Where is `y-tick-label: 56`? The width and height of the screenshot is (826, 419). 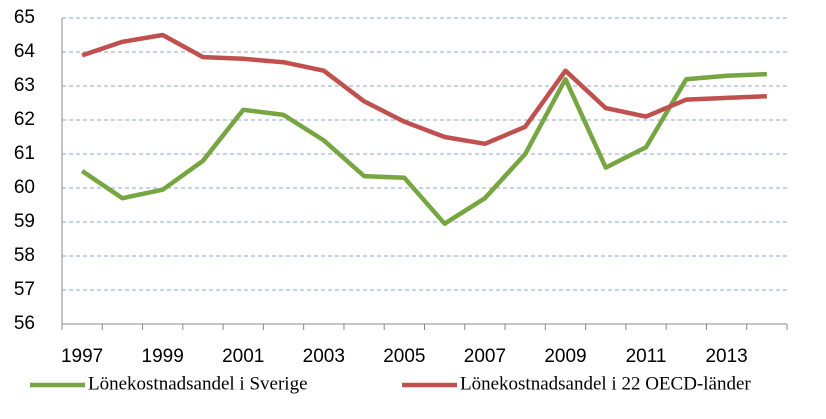
y-tick-label: 56 is located at coordinates (24, 323).